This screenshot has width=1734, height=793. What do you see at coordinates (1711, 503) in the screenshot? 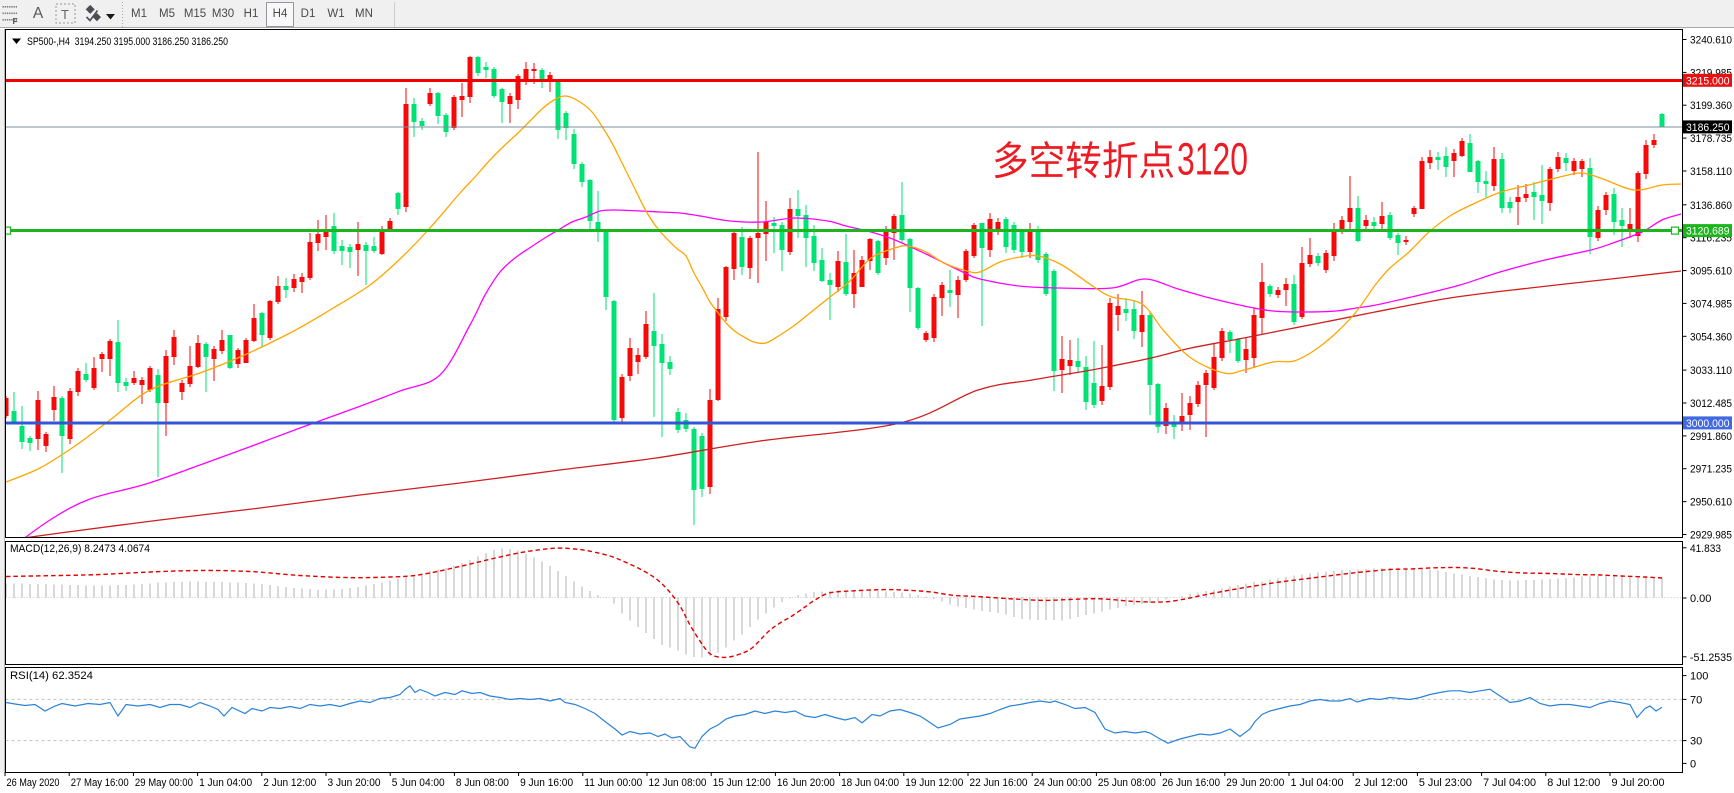
I see `svg-text: 2950.610` at bounding box center [1711, 503].